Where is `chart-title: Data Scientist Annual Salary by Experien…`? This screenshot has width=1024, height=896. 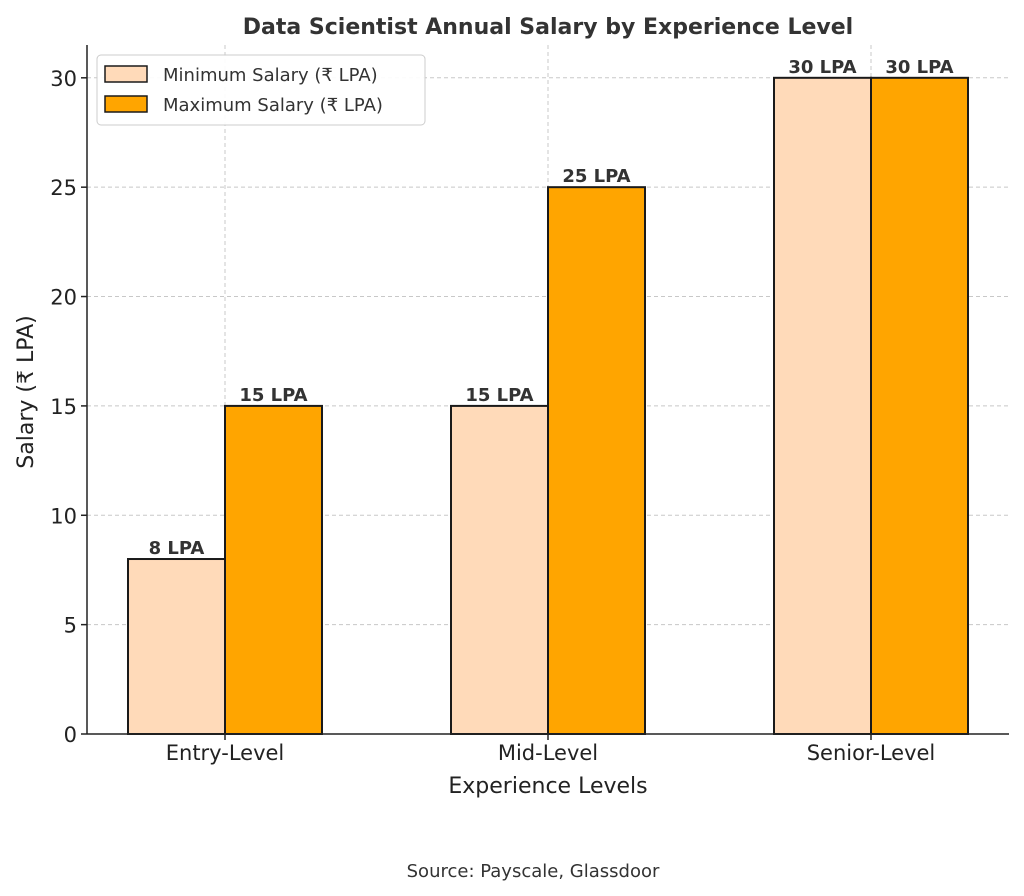 chart-title: Data Scientist Annual Salary by Experien… is located at coordinates (548, 27).